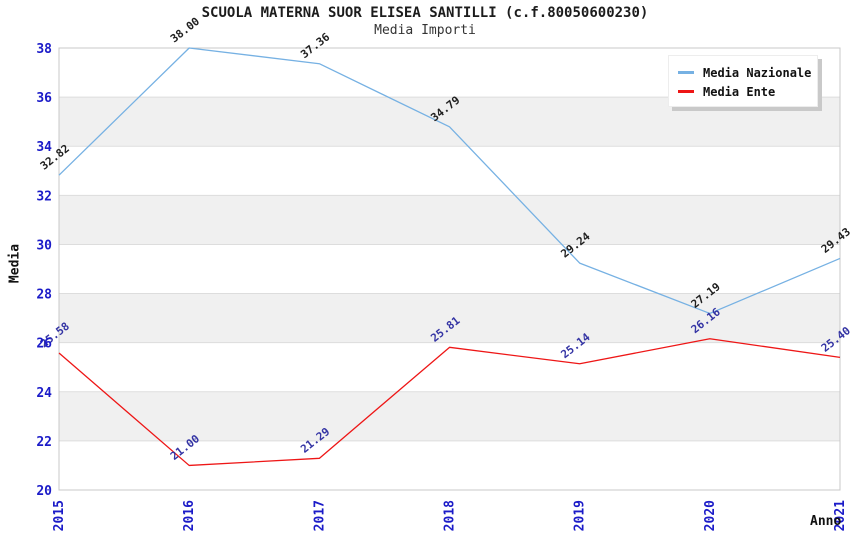  Describe the element at coordinates (44, 295) in the screenshot. I see `y-tick-label: 28` at that location.